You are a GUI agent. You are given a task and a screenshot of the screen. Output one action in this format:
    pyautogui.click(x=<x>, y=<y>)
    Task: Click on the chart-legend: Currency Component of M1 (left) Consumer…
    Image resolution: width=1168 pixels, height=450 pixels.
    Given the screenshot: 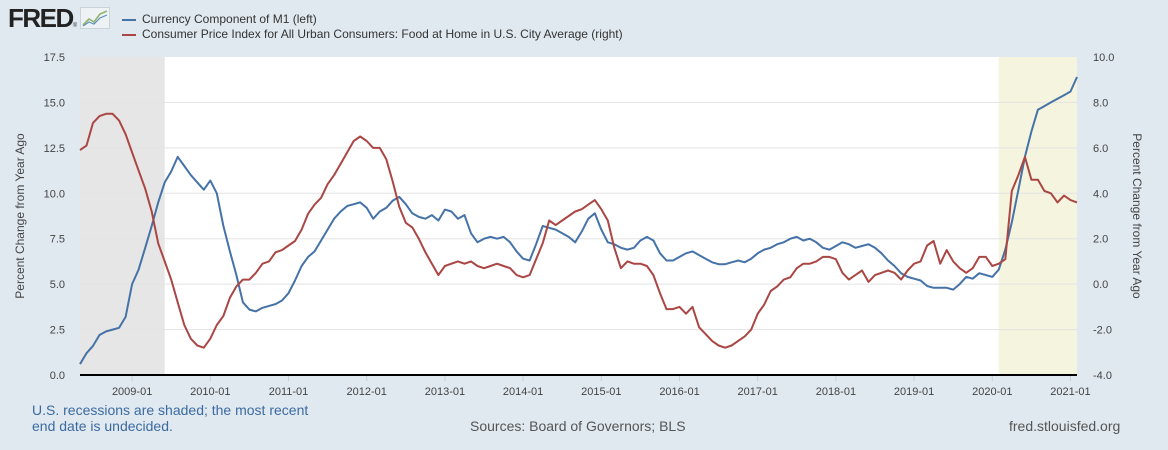 What is the action you would take?
    pyautogui.click(x=372, y=27)
    